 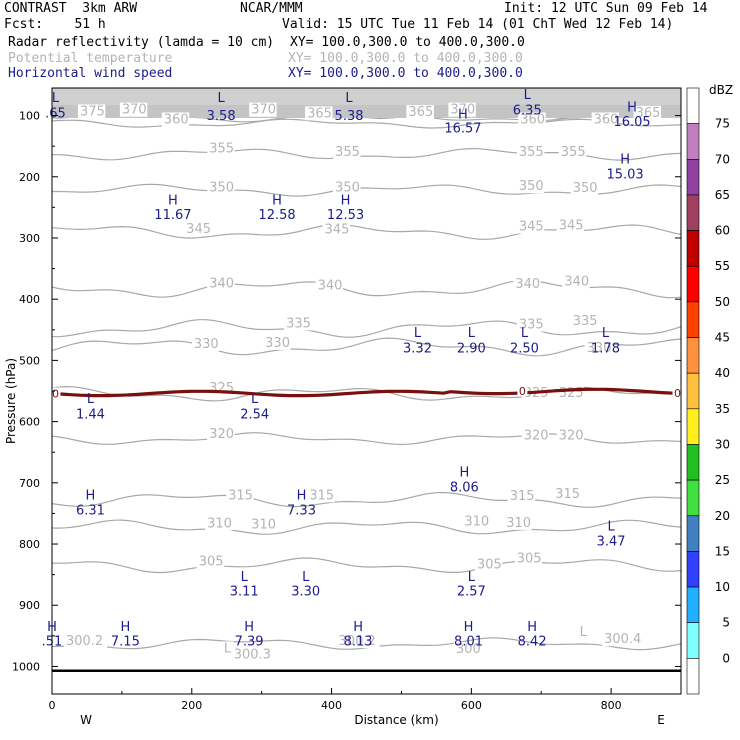 I want to click on wind-value-label: 3.30, so click(x=305, y=591).